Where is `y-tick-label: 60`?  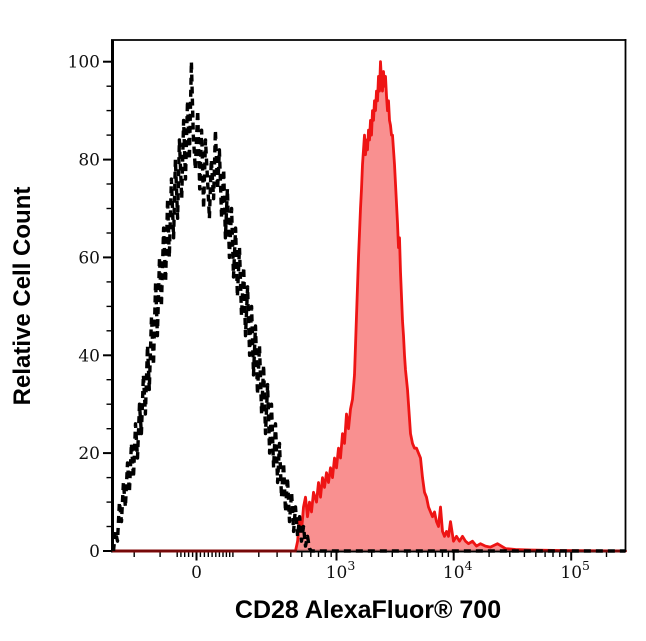
y-tick-label: 60 is located at coordinates (89, 258).